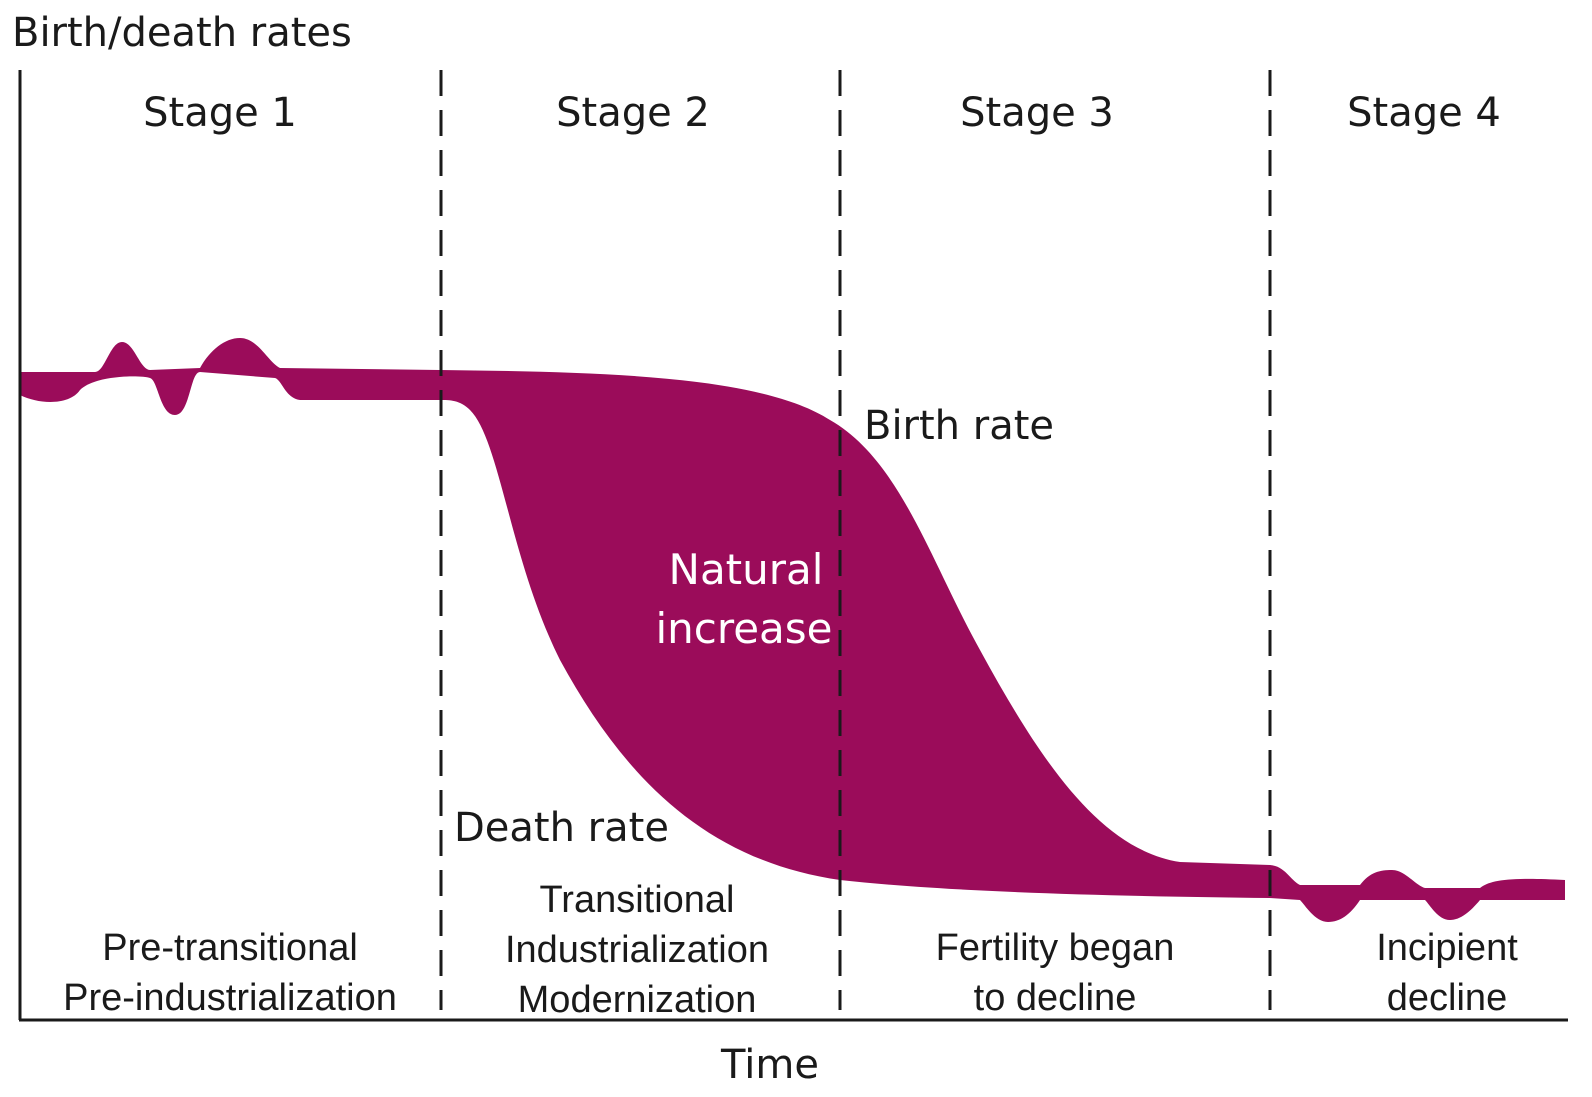 This screenshot has height=1097, width=1592. What do you see at coordinates (230, 948) in the screenshot?
I see `stage-description: Pre-transitional` at bounding box center [230, 948].